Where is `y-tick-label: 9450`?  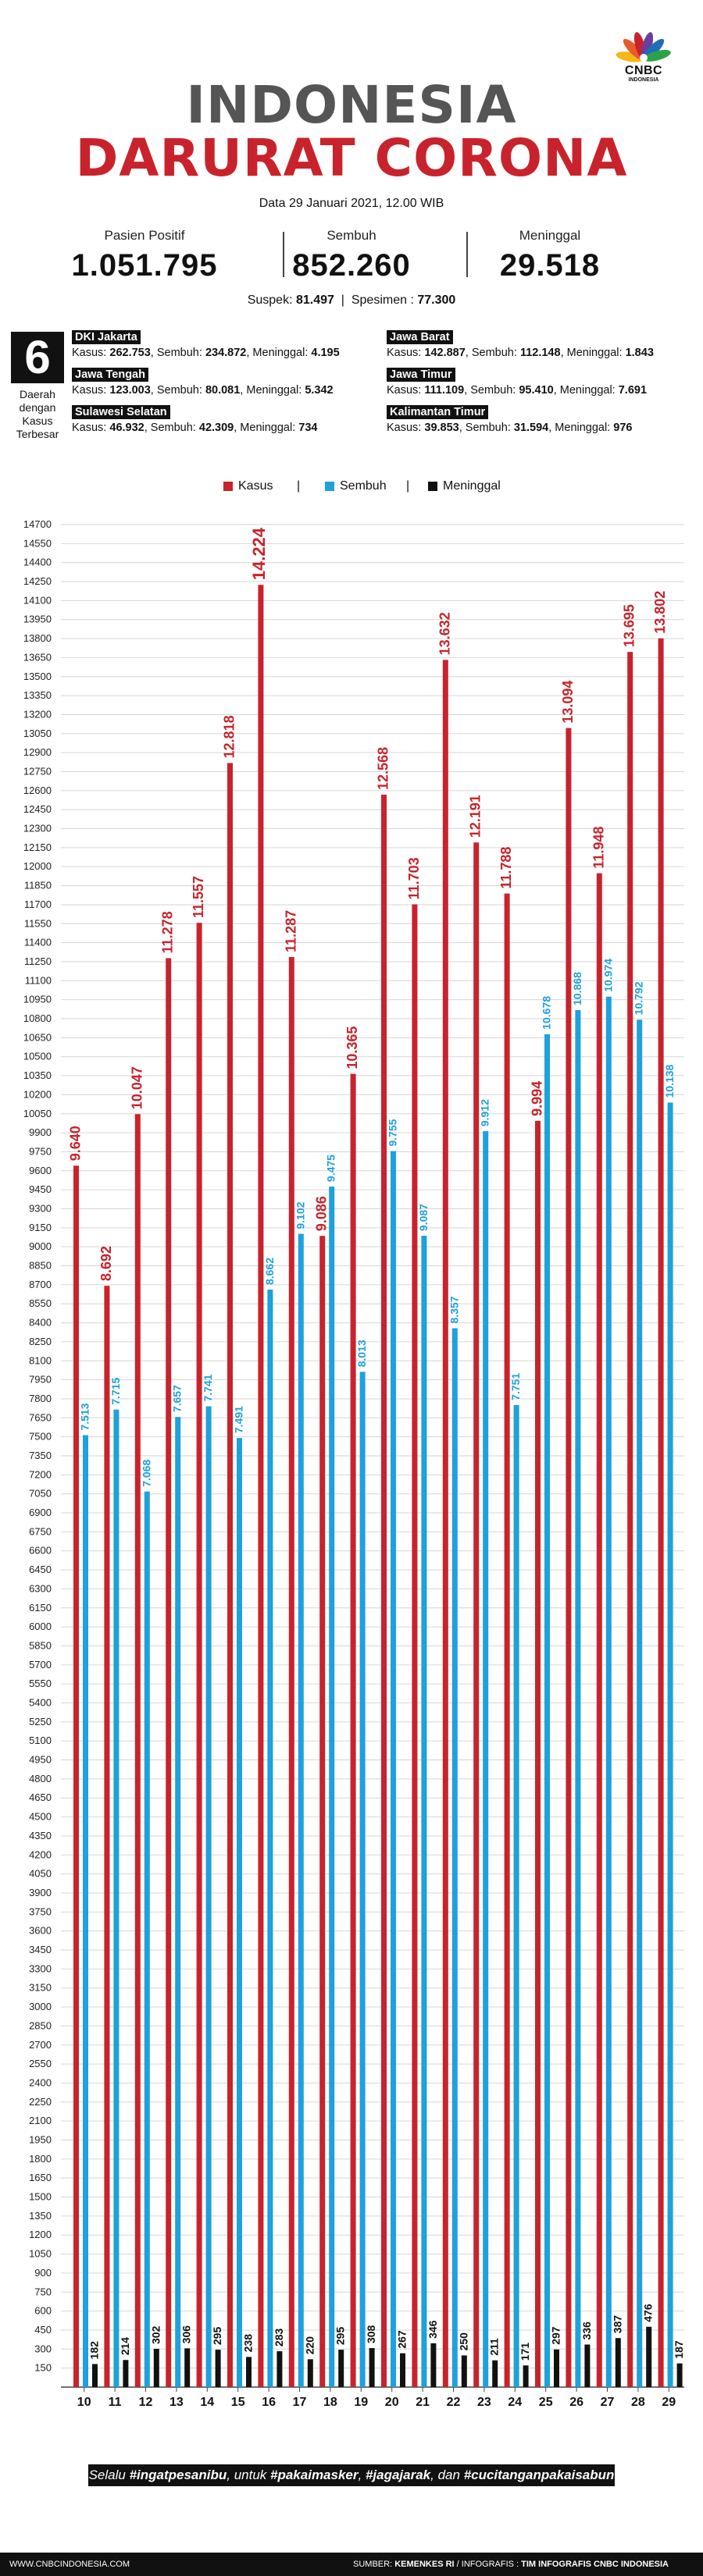 y-tick-label: 9450 is located at coordinates (40, 1189).